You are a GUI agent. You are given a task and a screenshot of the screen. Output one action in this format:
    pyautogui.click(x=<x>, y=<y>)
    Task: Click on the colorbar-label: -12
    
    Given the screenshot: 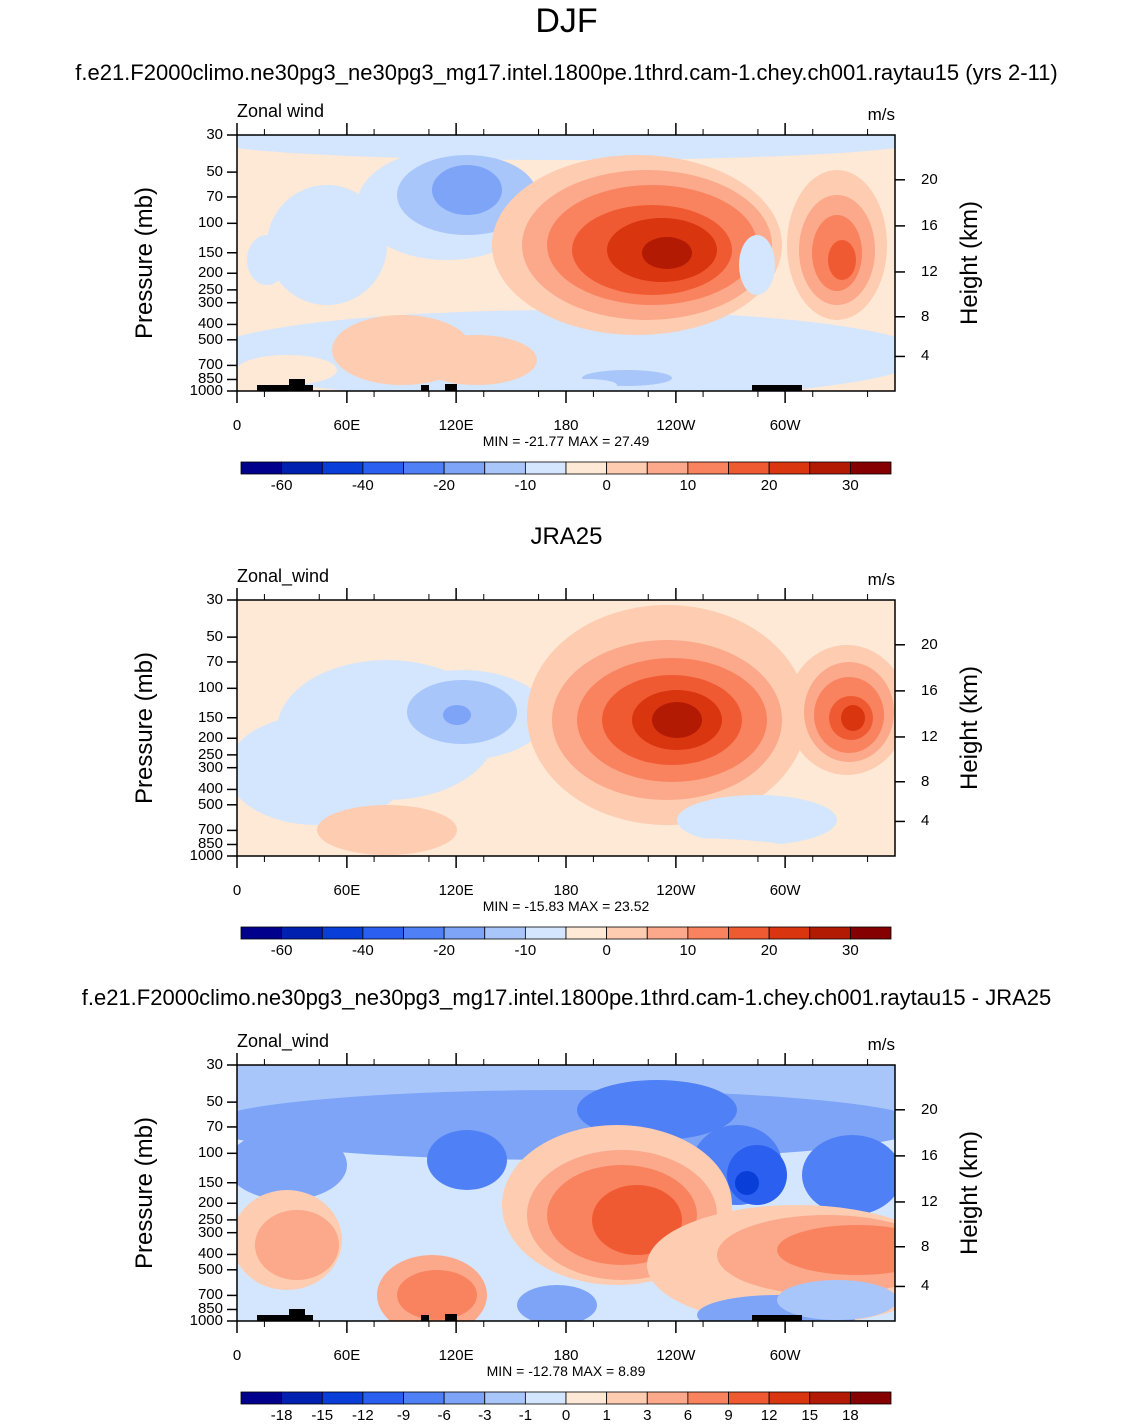 What is the action you would take?
    pyautogui.click(x=363, y=1415)
    